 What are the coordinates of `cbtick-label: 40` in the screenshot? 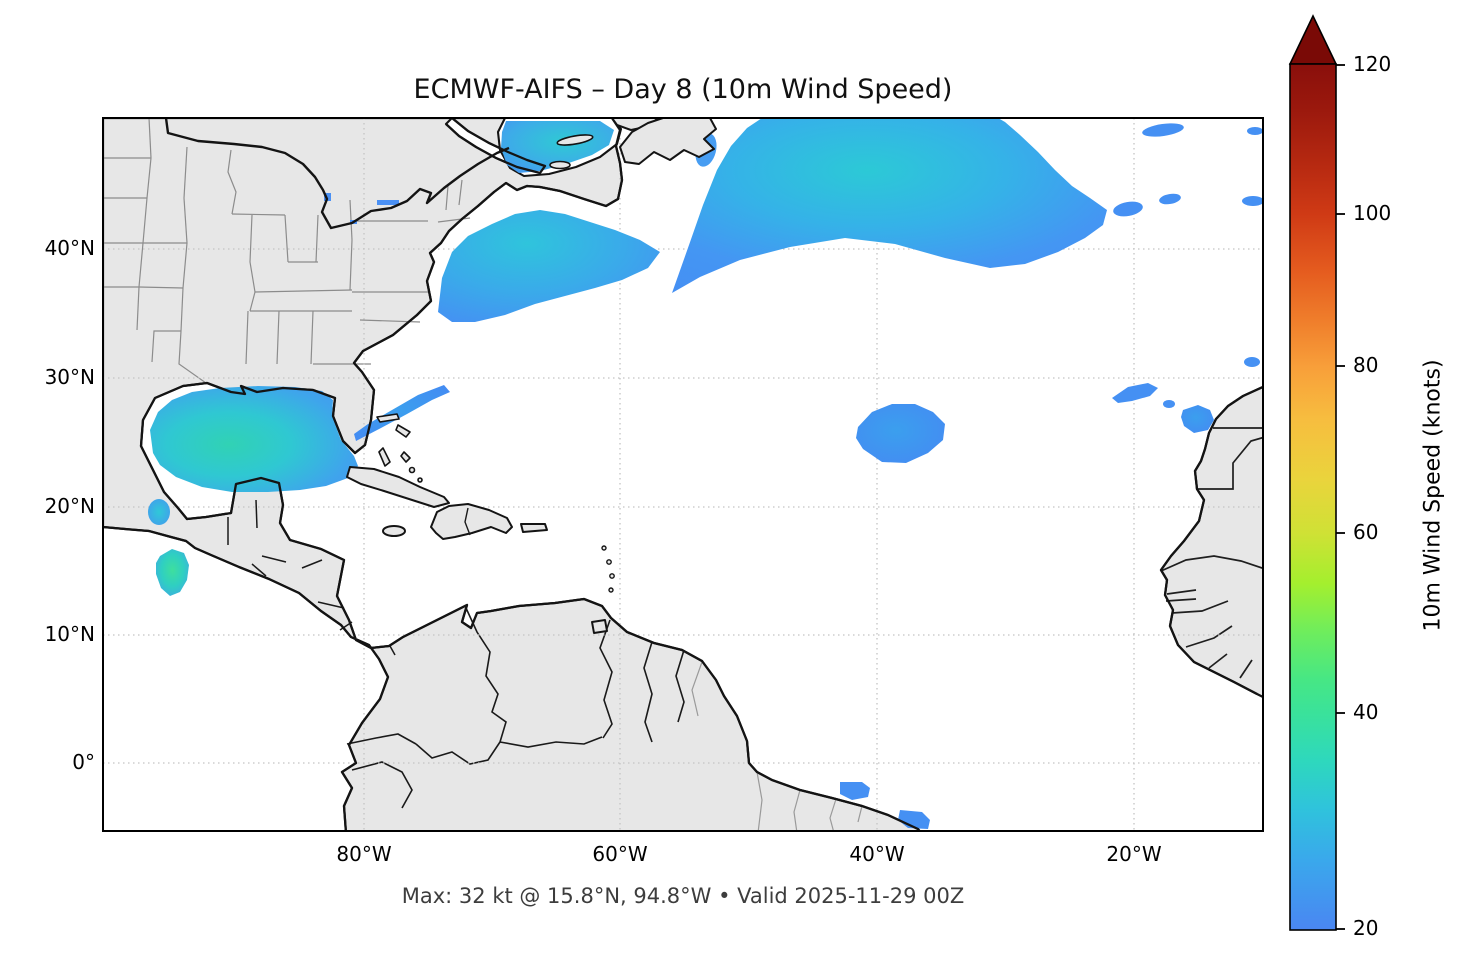 It's located at (1366, 712).